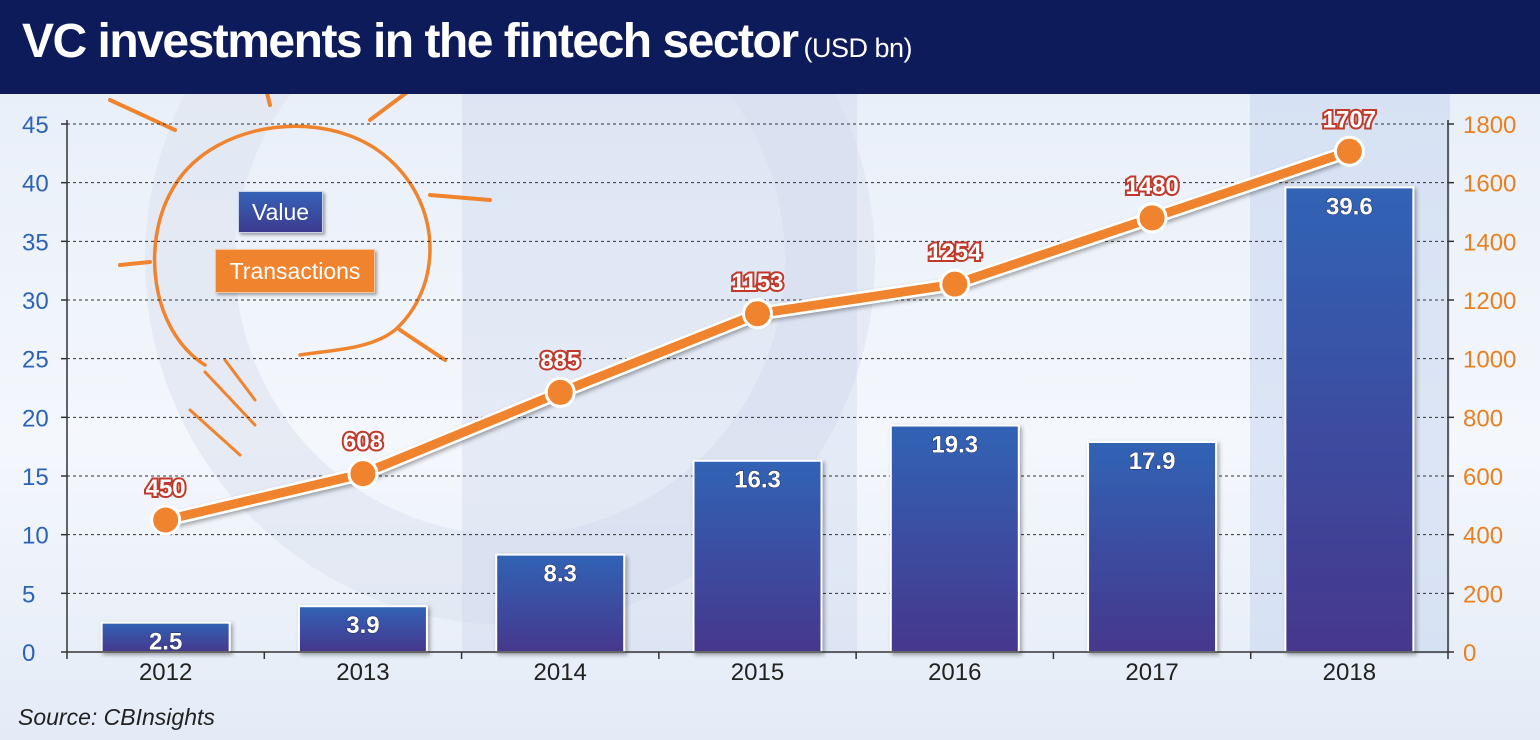  Describe the element at coordinates (35, 184) in the screenshot. I see `left-axis-tick-label: 40` at that location.